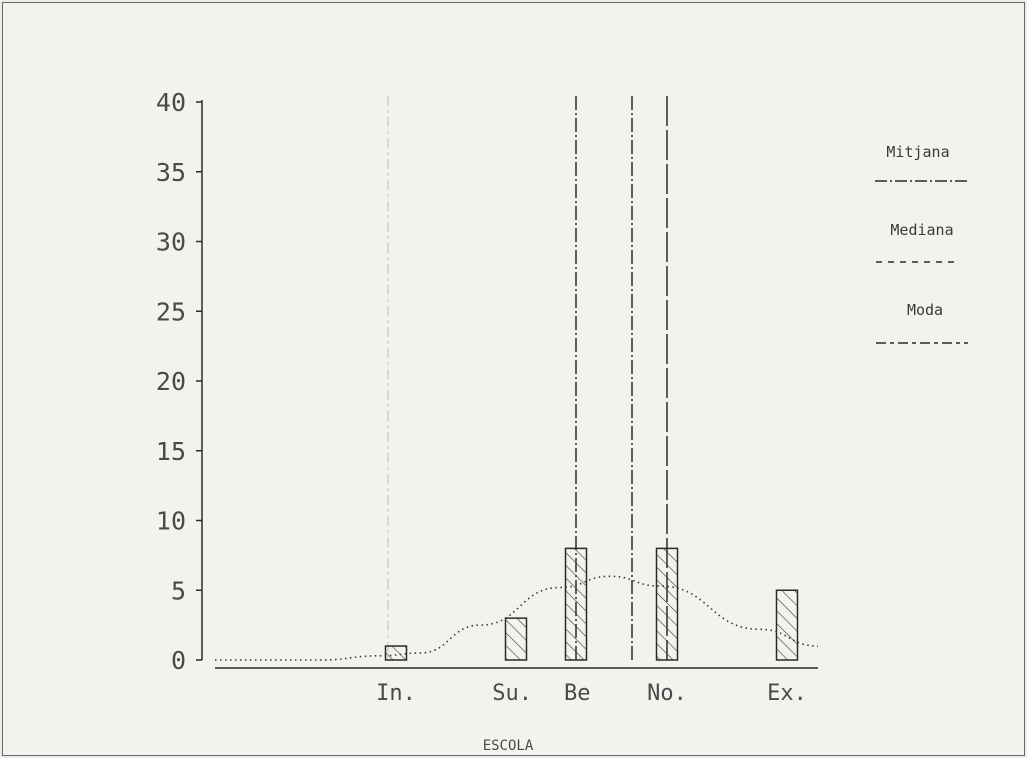 The height and width of the screenshot is (758, 1027). I want to click on y-tick-label: 25, so click(171, 311).